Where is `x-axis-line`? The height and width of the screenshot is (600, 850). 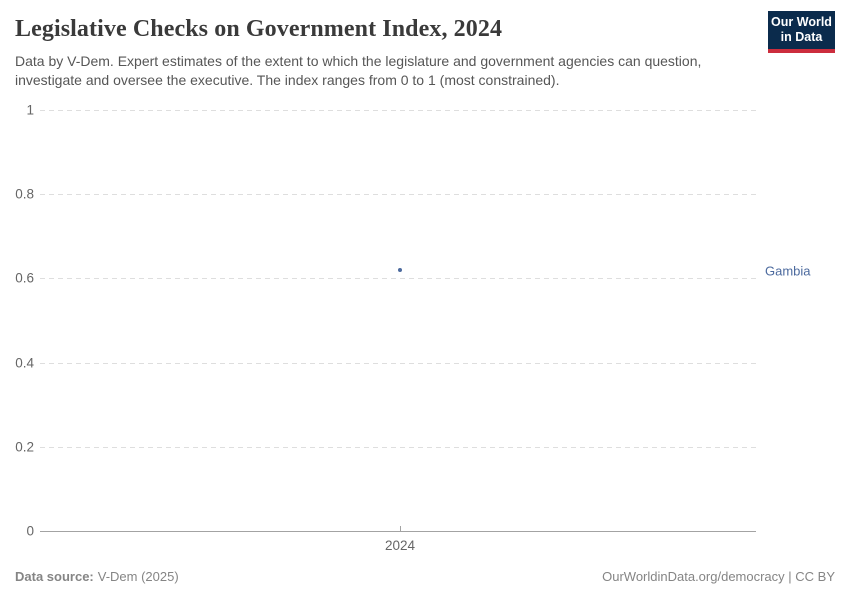
x-axis-line is located at coordinates (398, 531).